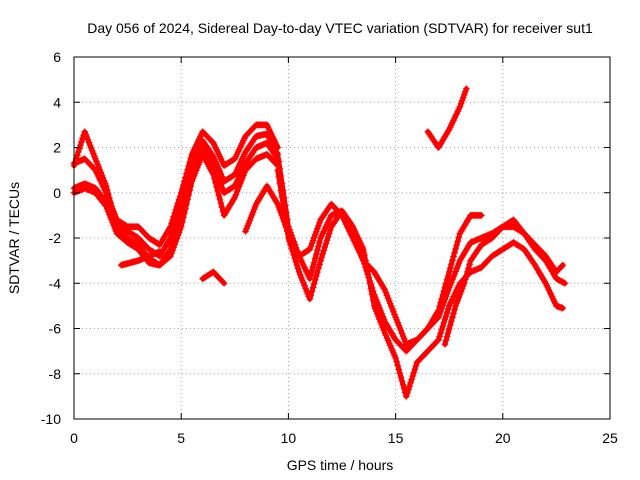 The image size is (640, 480). Describe the element at coordinates (340, 465) in the screenshot. I see `x-axis-label: GPS time / hours` at that location.